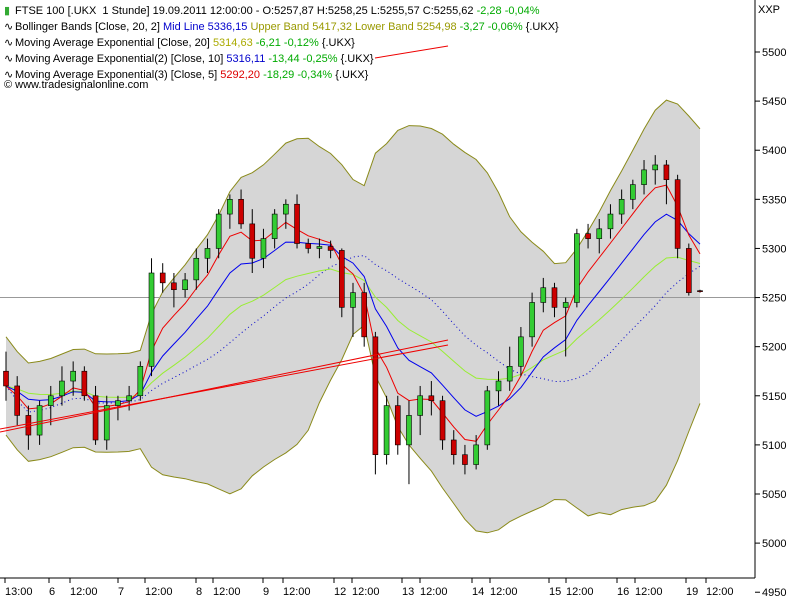  I want to click on corner-label: XXP, so click(768, 10).